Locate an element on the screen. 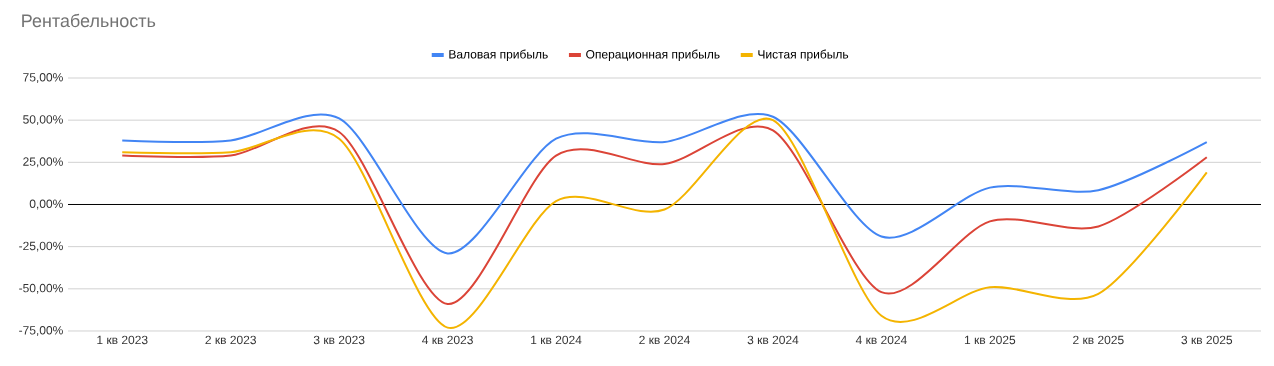 The width and height of the screenshot is (1274, 366). x-tick-label: 1 кв 2024 is located at coordinates (556, 340).